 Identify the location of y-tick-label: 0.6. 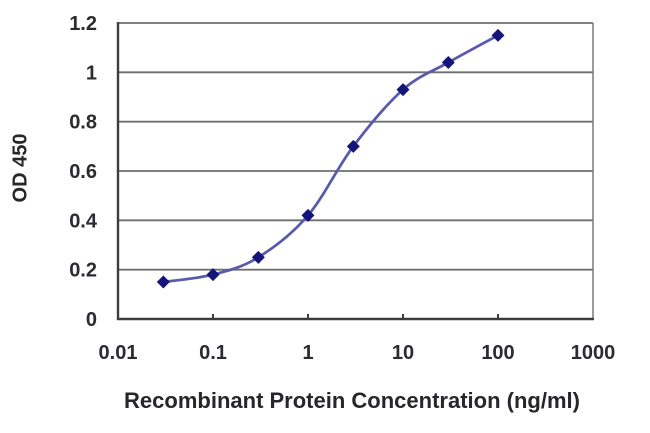
(83, 172).